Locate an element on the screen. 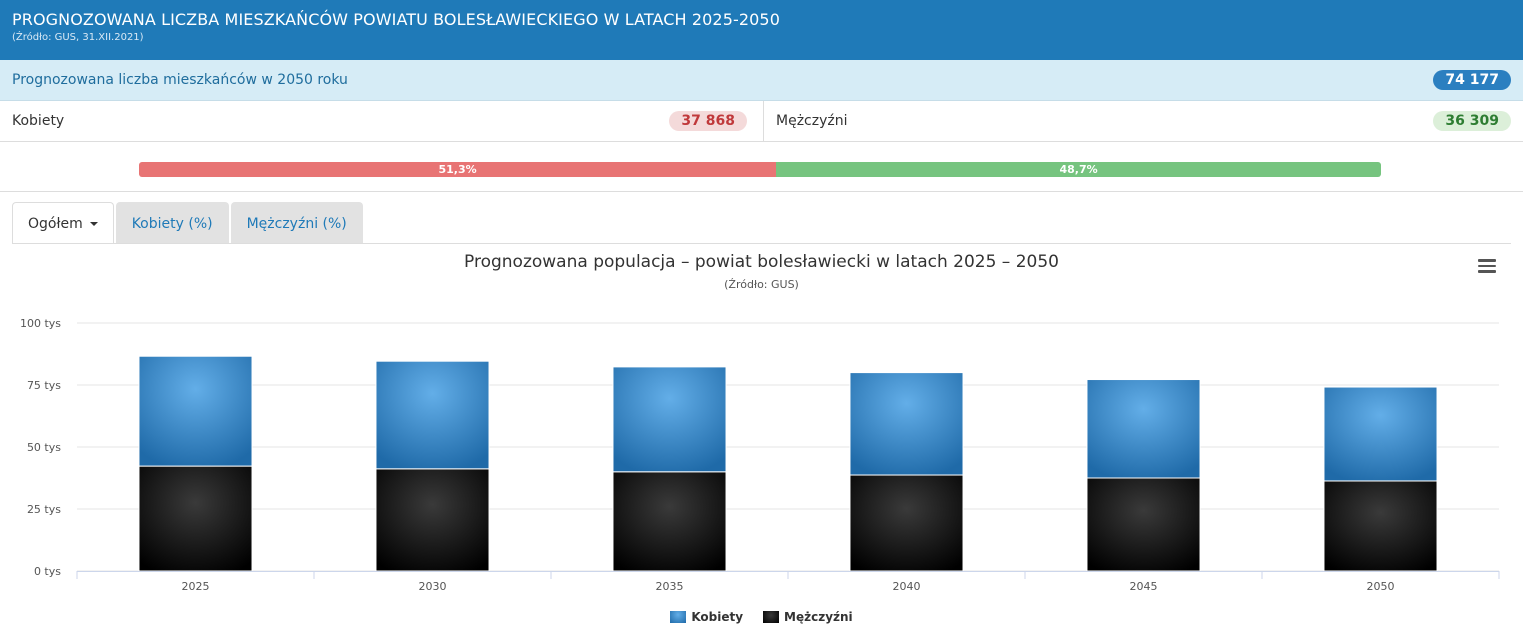 Image resolution: width=1523 pixels, height=643 pixels. x-tick-label: 2045 is located at coordinates (1144, 586).